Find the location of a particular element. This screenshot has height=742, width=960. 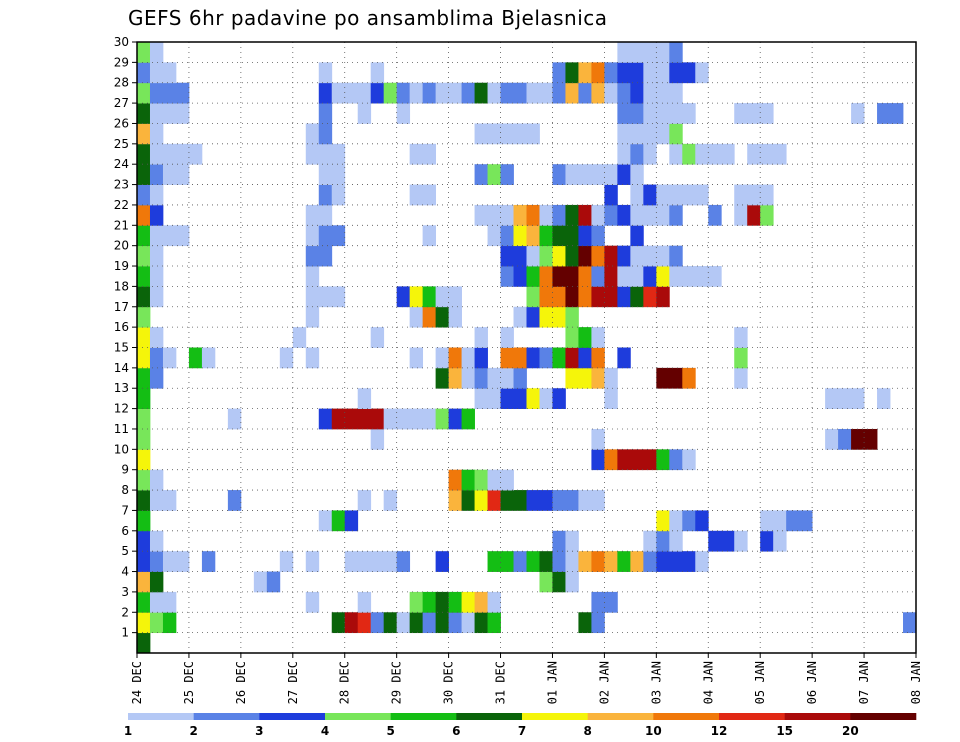

colorbar-label: 4 is located at coordinates (325, 731).